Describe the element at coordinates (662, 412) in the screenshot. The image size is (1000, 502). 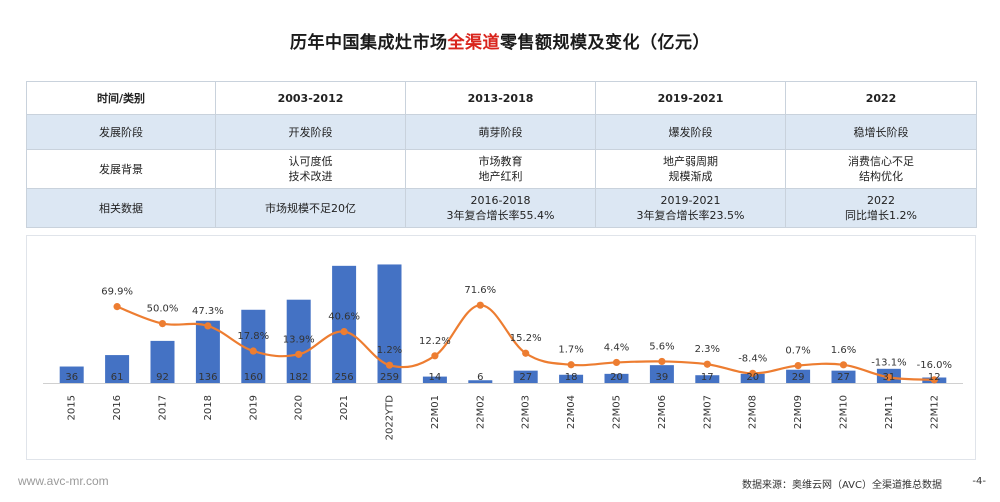
I see `category-label-22M06: 22M06` at that location.